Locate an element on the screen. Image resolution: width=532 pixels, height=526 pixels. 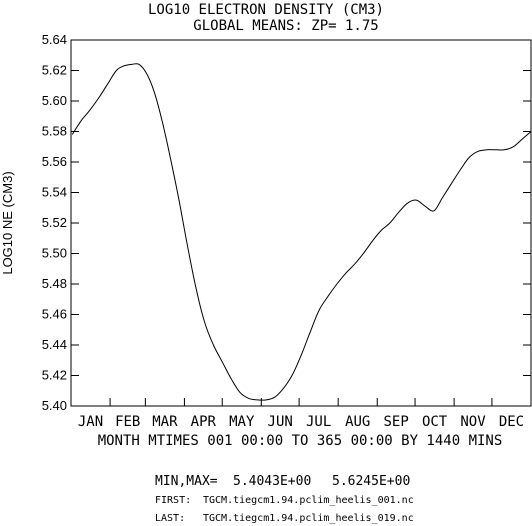
x-tick-label: SEP is located at coordinates (396, 422).